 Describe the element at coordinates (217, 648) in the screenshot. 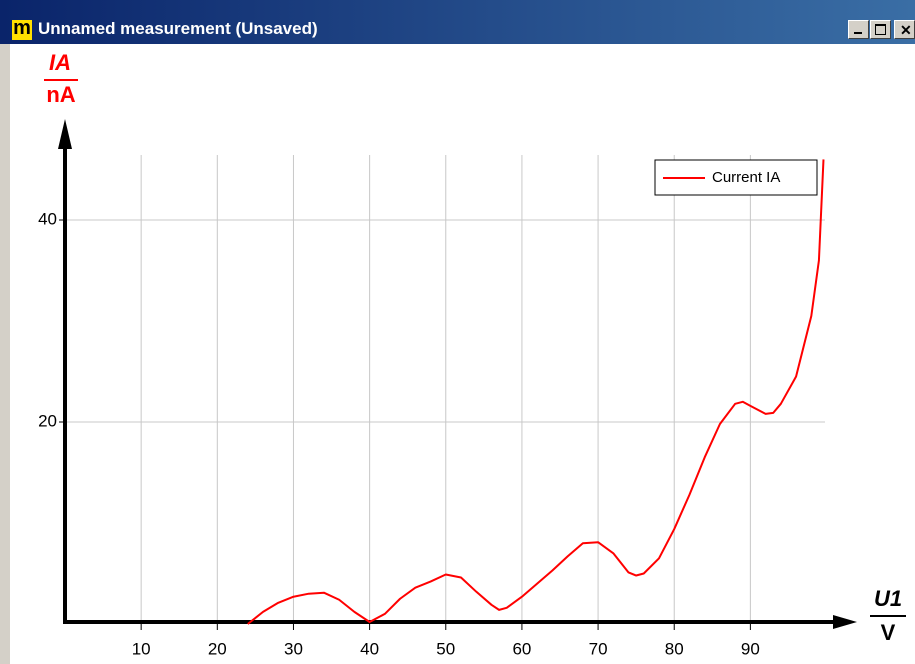

I see `x-tick-label: 20` at that location.